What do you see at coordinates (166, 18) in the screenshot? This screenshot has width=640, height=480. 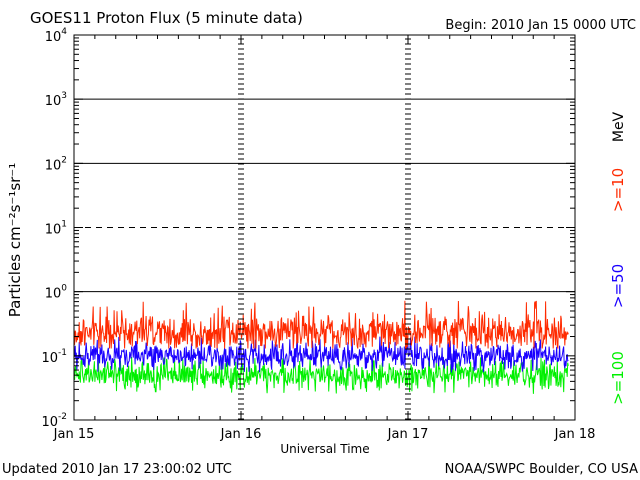 I see `chart-title: GOES11 Proton Flux (5 minute data)` at bounding box center [166, 18].